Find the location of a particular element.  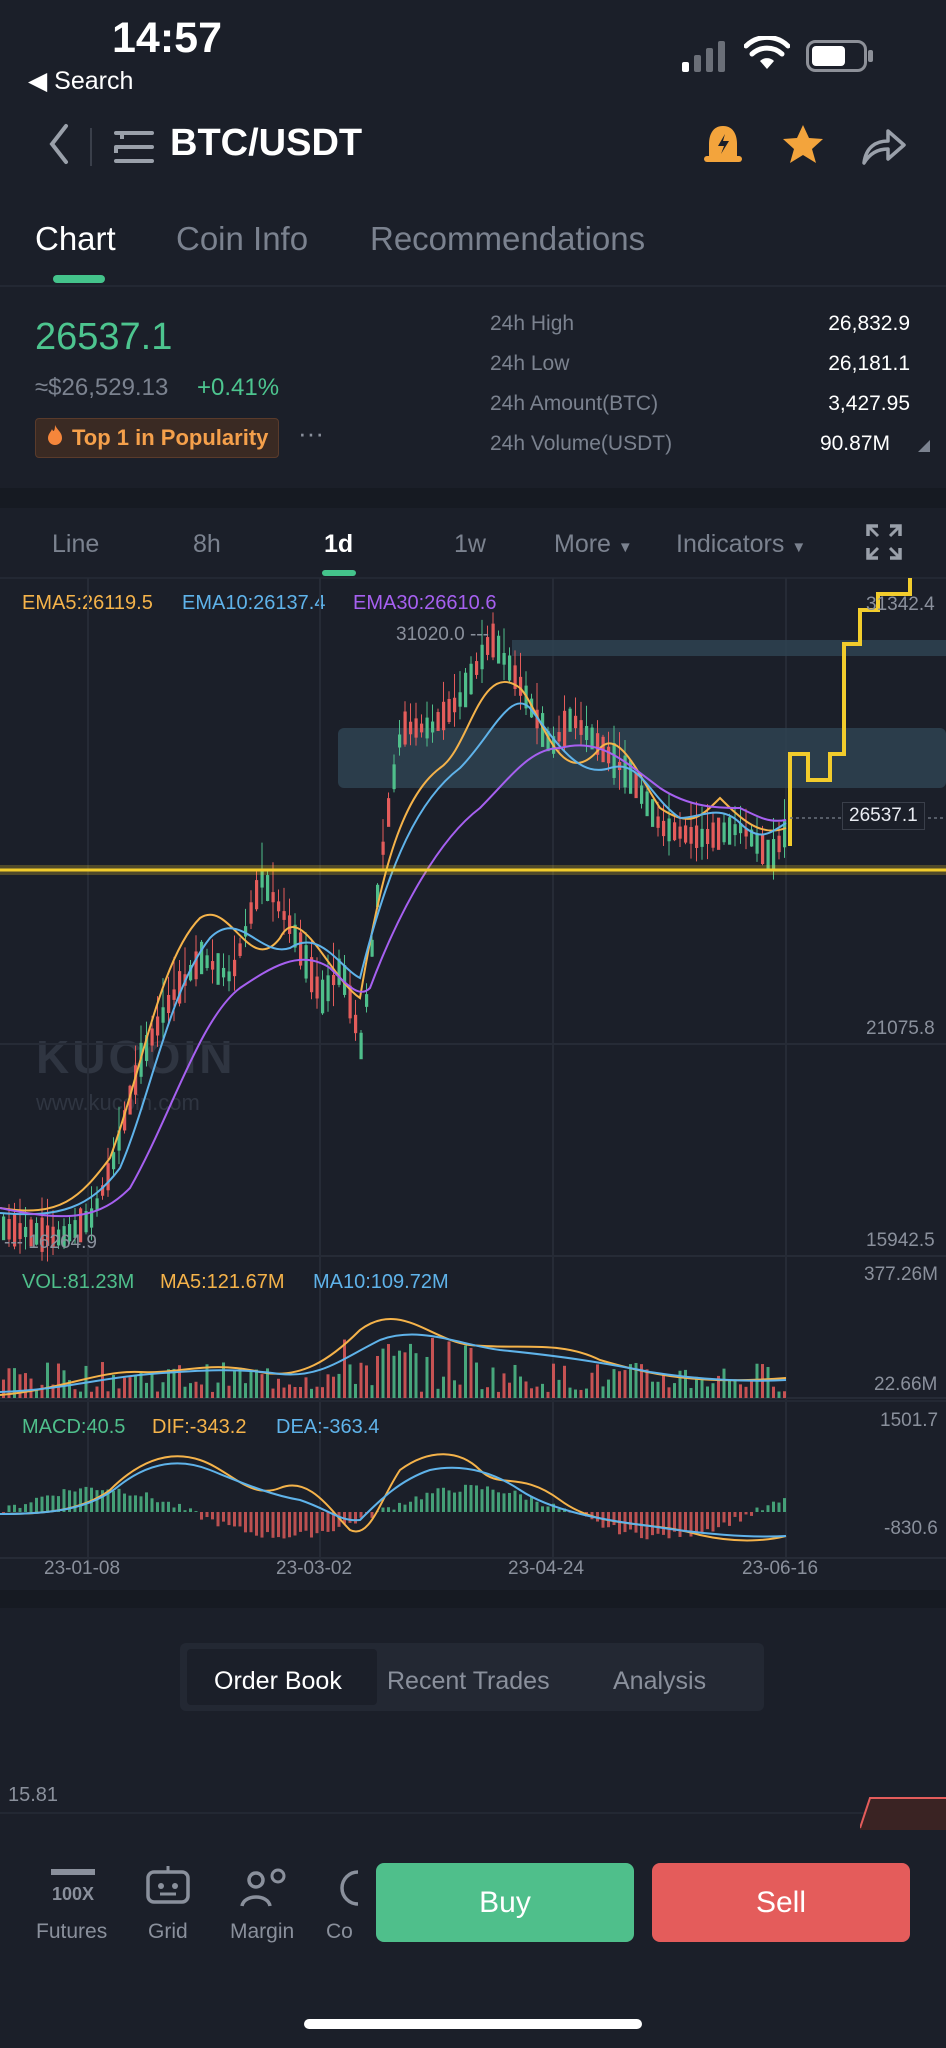

timeframe-1d: 1d is located at coordinates (339, 544).